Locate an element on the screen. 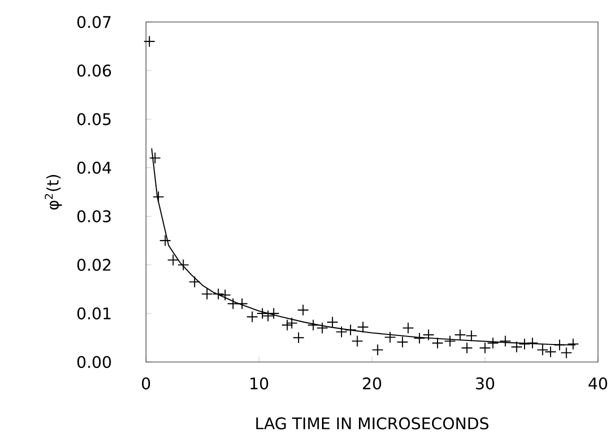 Image resolution: width=613 pixels, height=447 pixels. y-tick-label: 0.04 is located at coordinates (94, 168).